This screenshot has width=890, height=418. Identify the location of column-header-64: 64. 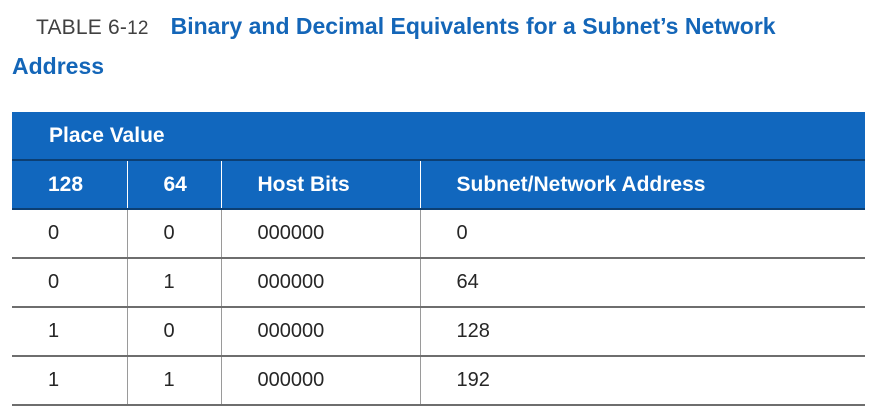
(173, 185).